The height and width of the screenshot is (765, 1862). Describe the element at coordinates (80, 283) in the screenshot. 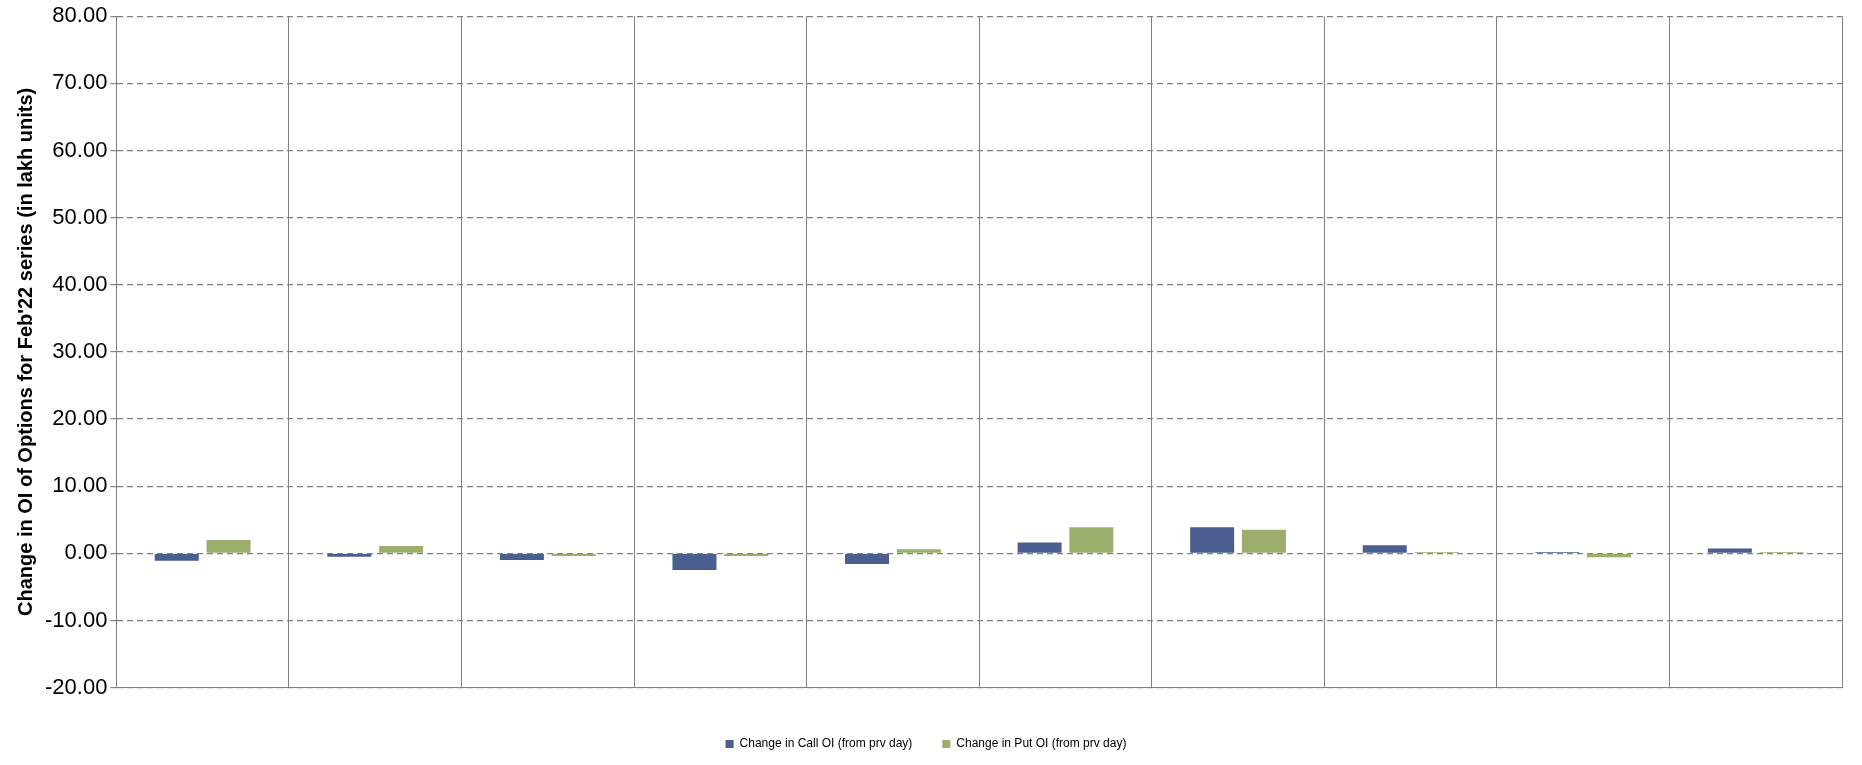

I see `y-tick-label: 40.00` at that location.